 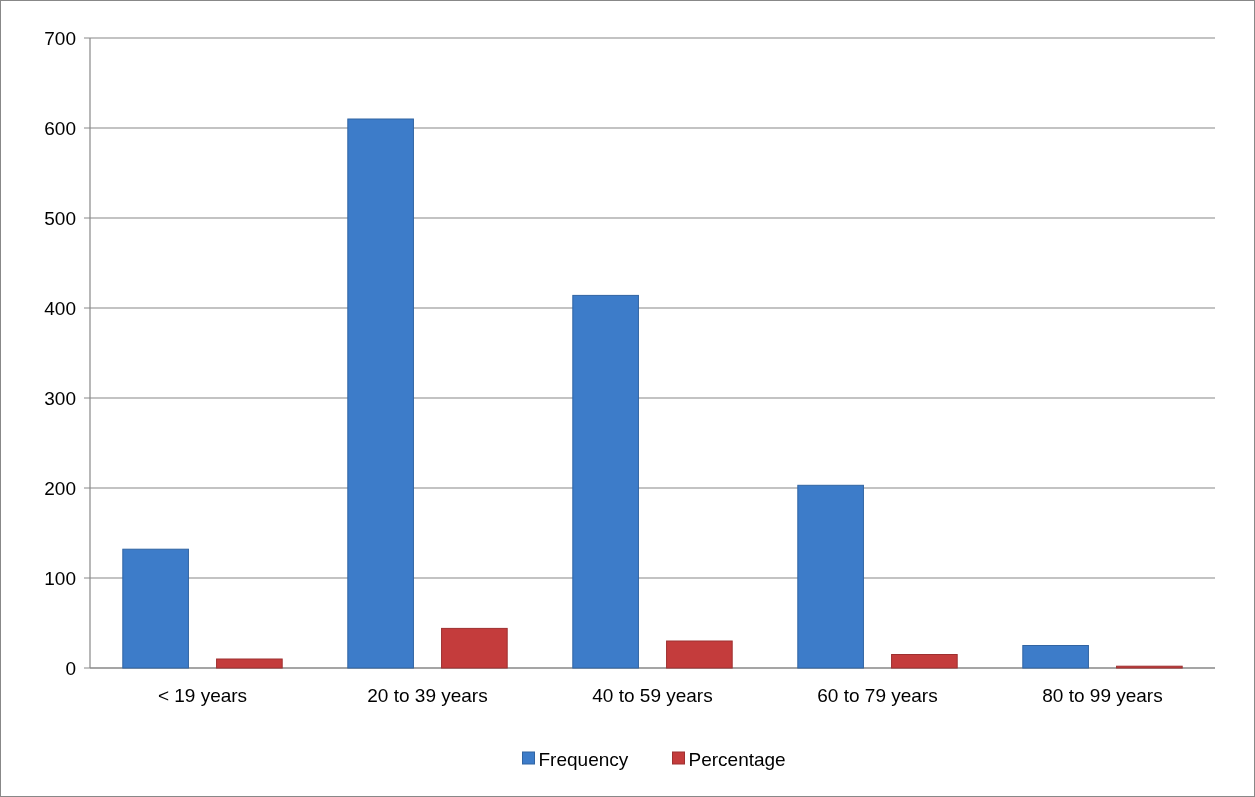 I want to click on x-tick-label: 60 to 79 years, so click(x=877, y=695).